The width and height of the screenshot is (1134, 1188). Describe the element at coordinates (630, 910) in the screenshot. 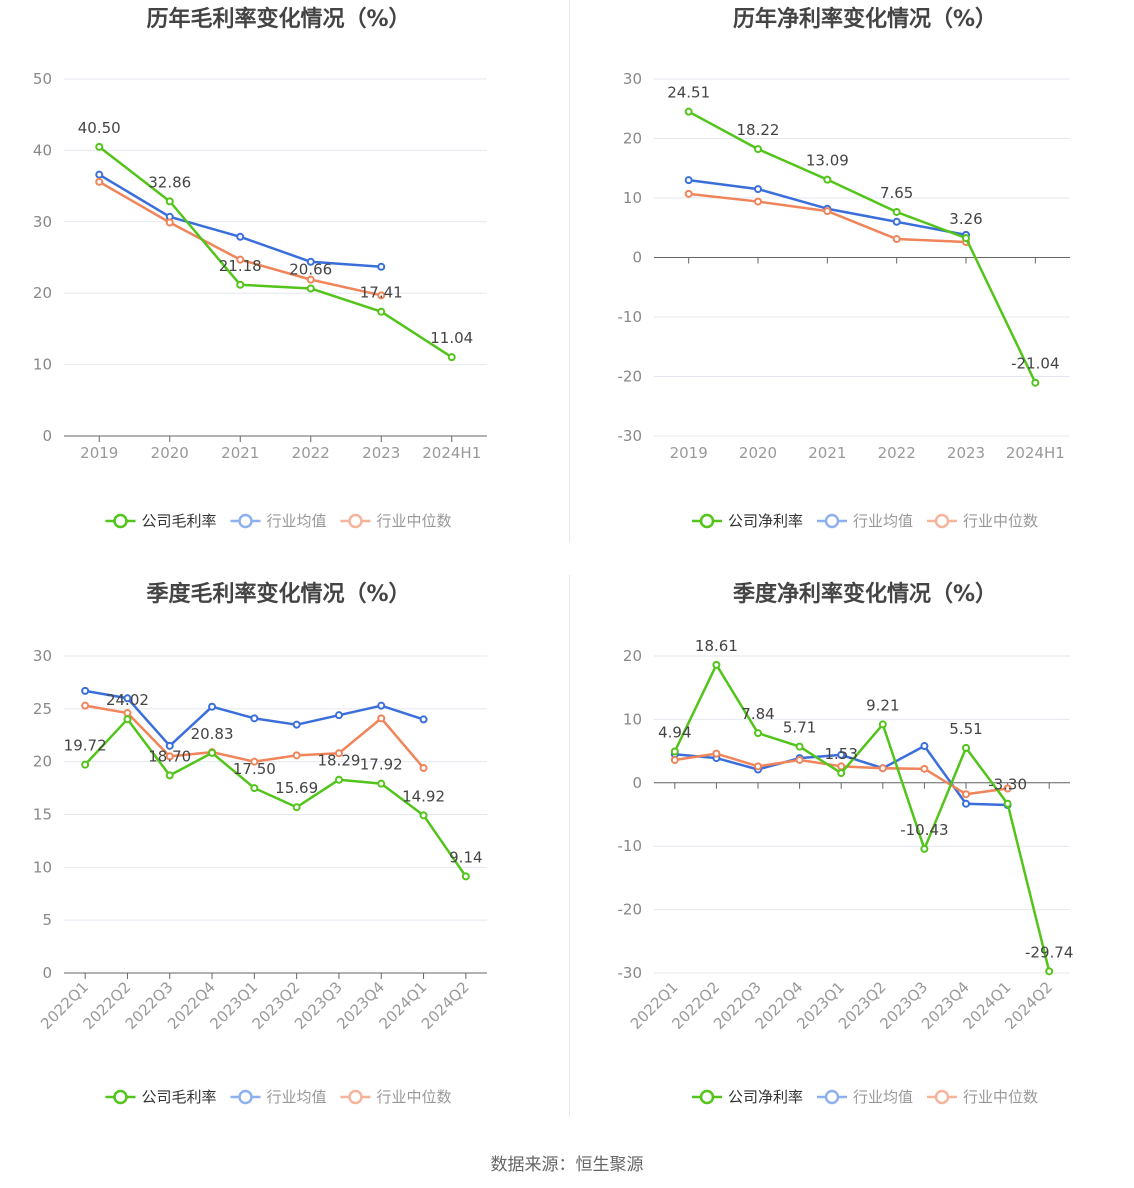

I see `y-tick-label: -20` at that location.